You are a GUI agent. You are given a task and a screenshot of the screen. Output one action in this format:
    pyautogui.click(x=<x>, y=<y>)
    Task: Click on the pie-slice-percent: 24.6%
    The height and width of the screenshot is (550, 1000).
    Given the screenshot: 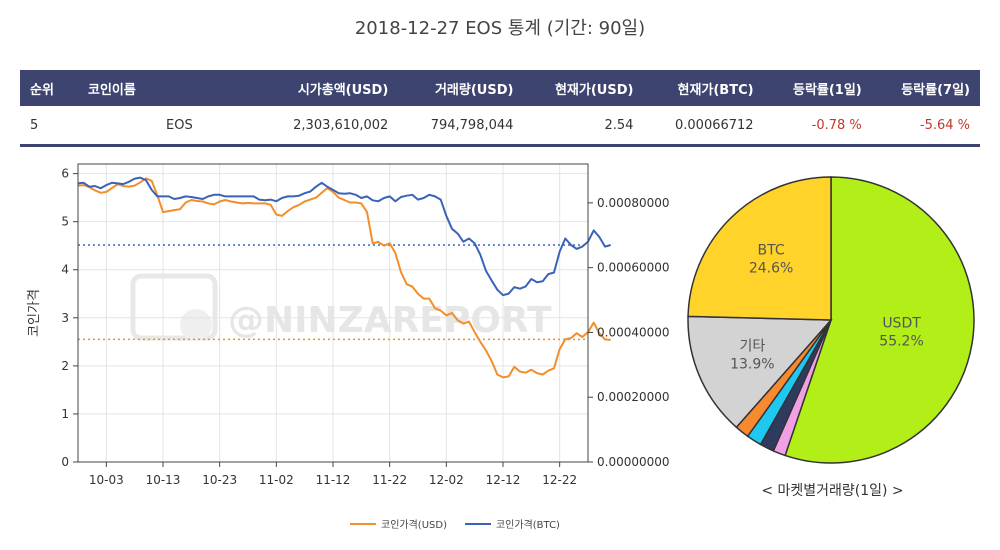 What is the action you would take?
    pyautogui.click(x=771, y=269)
    